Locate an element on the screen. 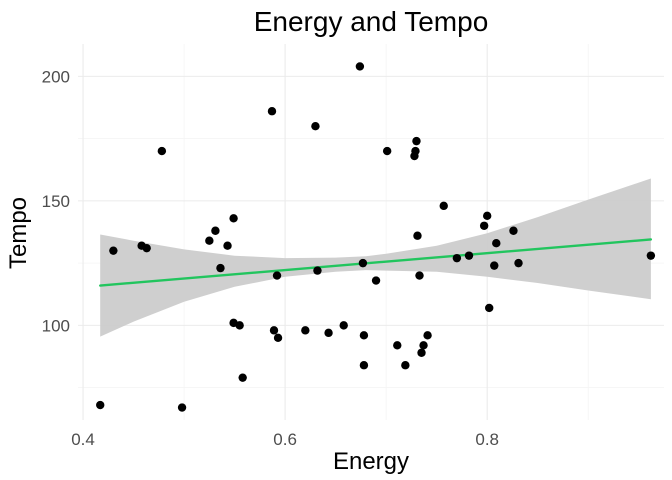  y-tick-label: 150 is located at coordinates (56, 201).